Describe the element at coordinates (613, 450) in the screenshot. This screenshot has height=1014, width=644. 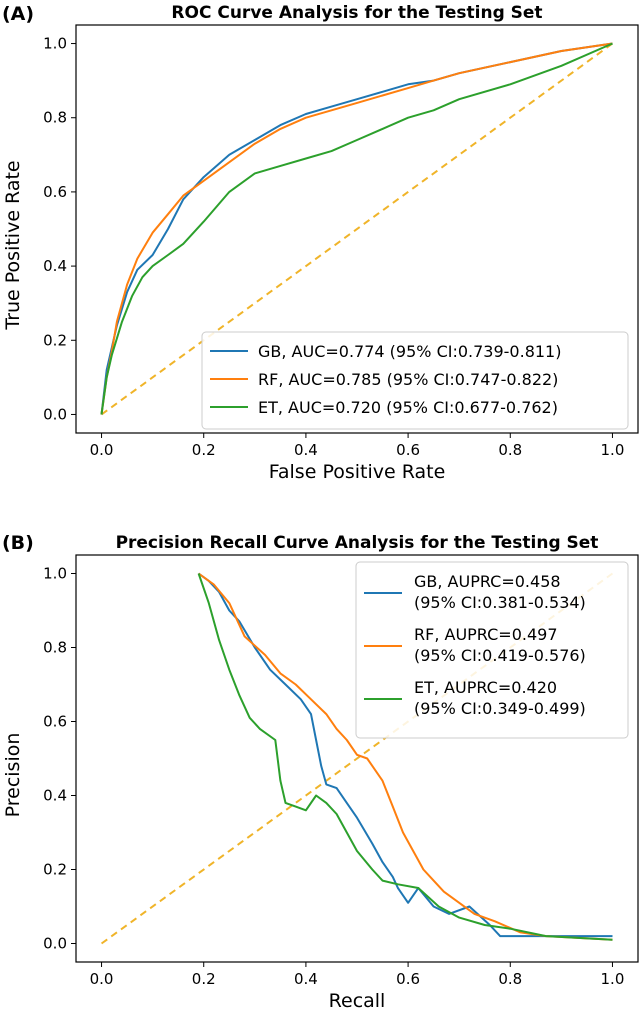
I see `roc-x-tick-label-5: 1.0` at that location.